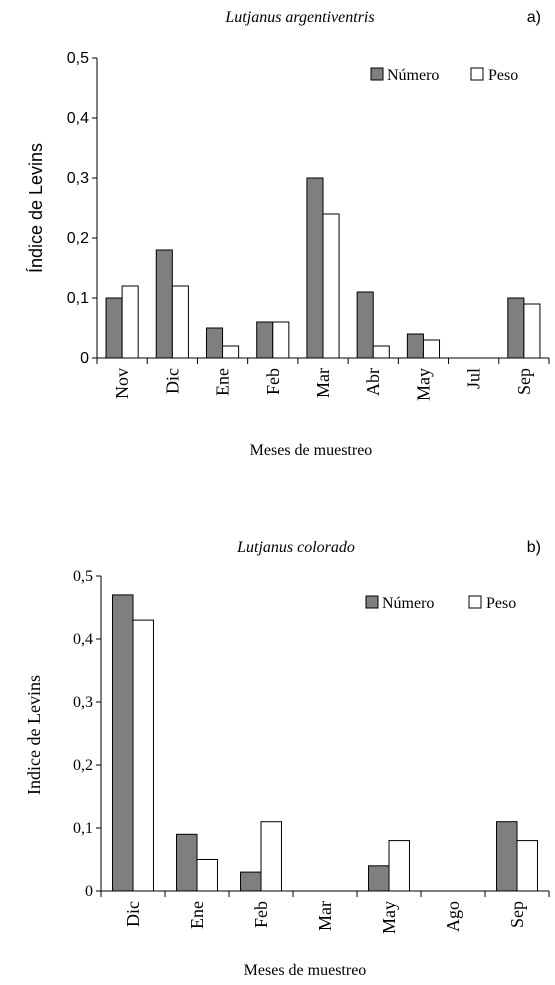  Describe the element at coordinates (36, 208) in the screenshot. I see `chart-a-y-axis-title: Índice de Levins` at that location.